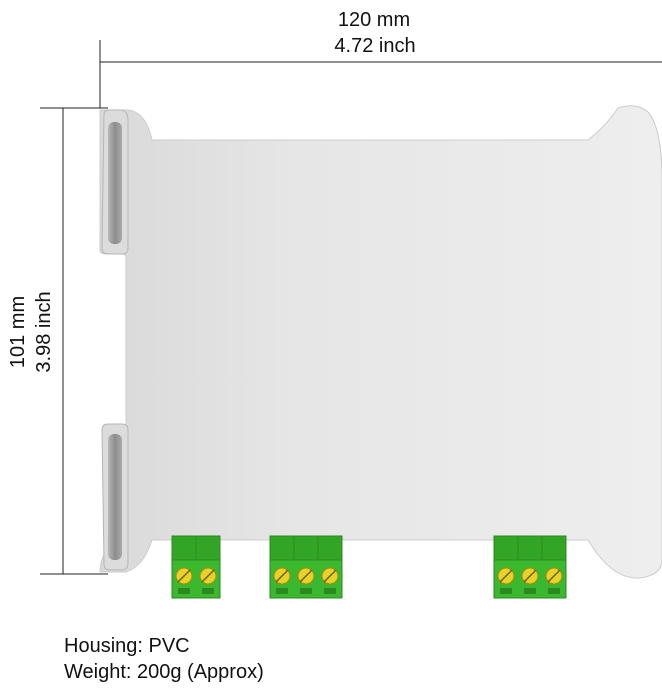 This screenshot has height=693, width=662. What do you see at coordinates (530, 567) in the screenshot?
I see `terminal-block-right` at bounding box center [530, 567].